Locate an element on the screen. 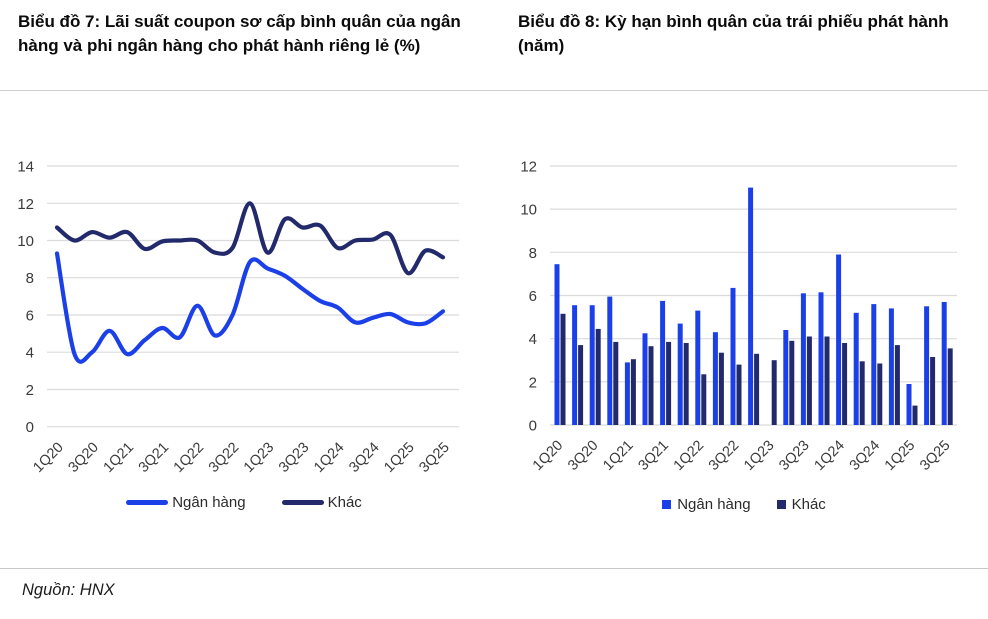 The height and width of the screenshot is (619, 988). x-tick-label: 3Q25 is located at coordinates (434, 458).